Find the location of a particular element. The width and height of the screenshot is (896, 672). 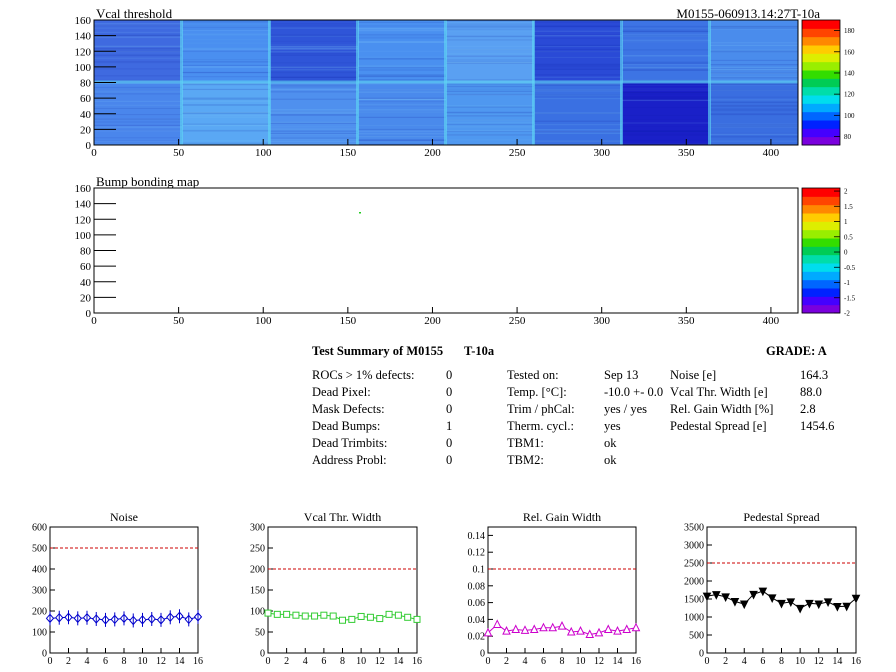

colorbar-tick-label: 80 is located at coordinates (848, 137).